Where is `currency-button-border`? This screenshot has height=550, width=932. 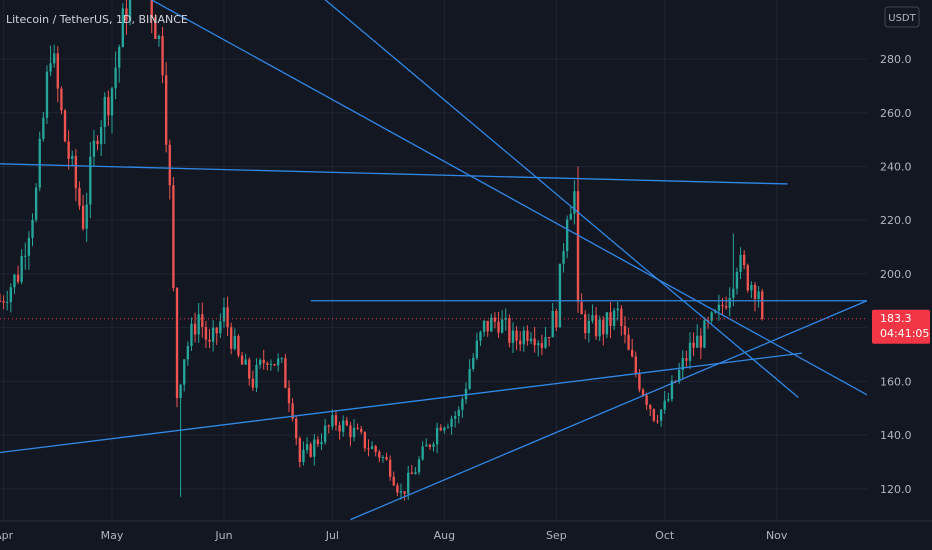 currency-button-border is located at coordinates (902, 17).